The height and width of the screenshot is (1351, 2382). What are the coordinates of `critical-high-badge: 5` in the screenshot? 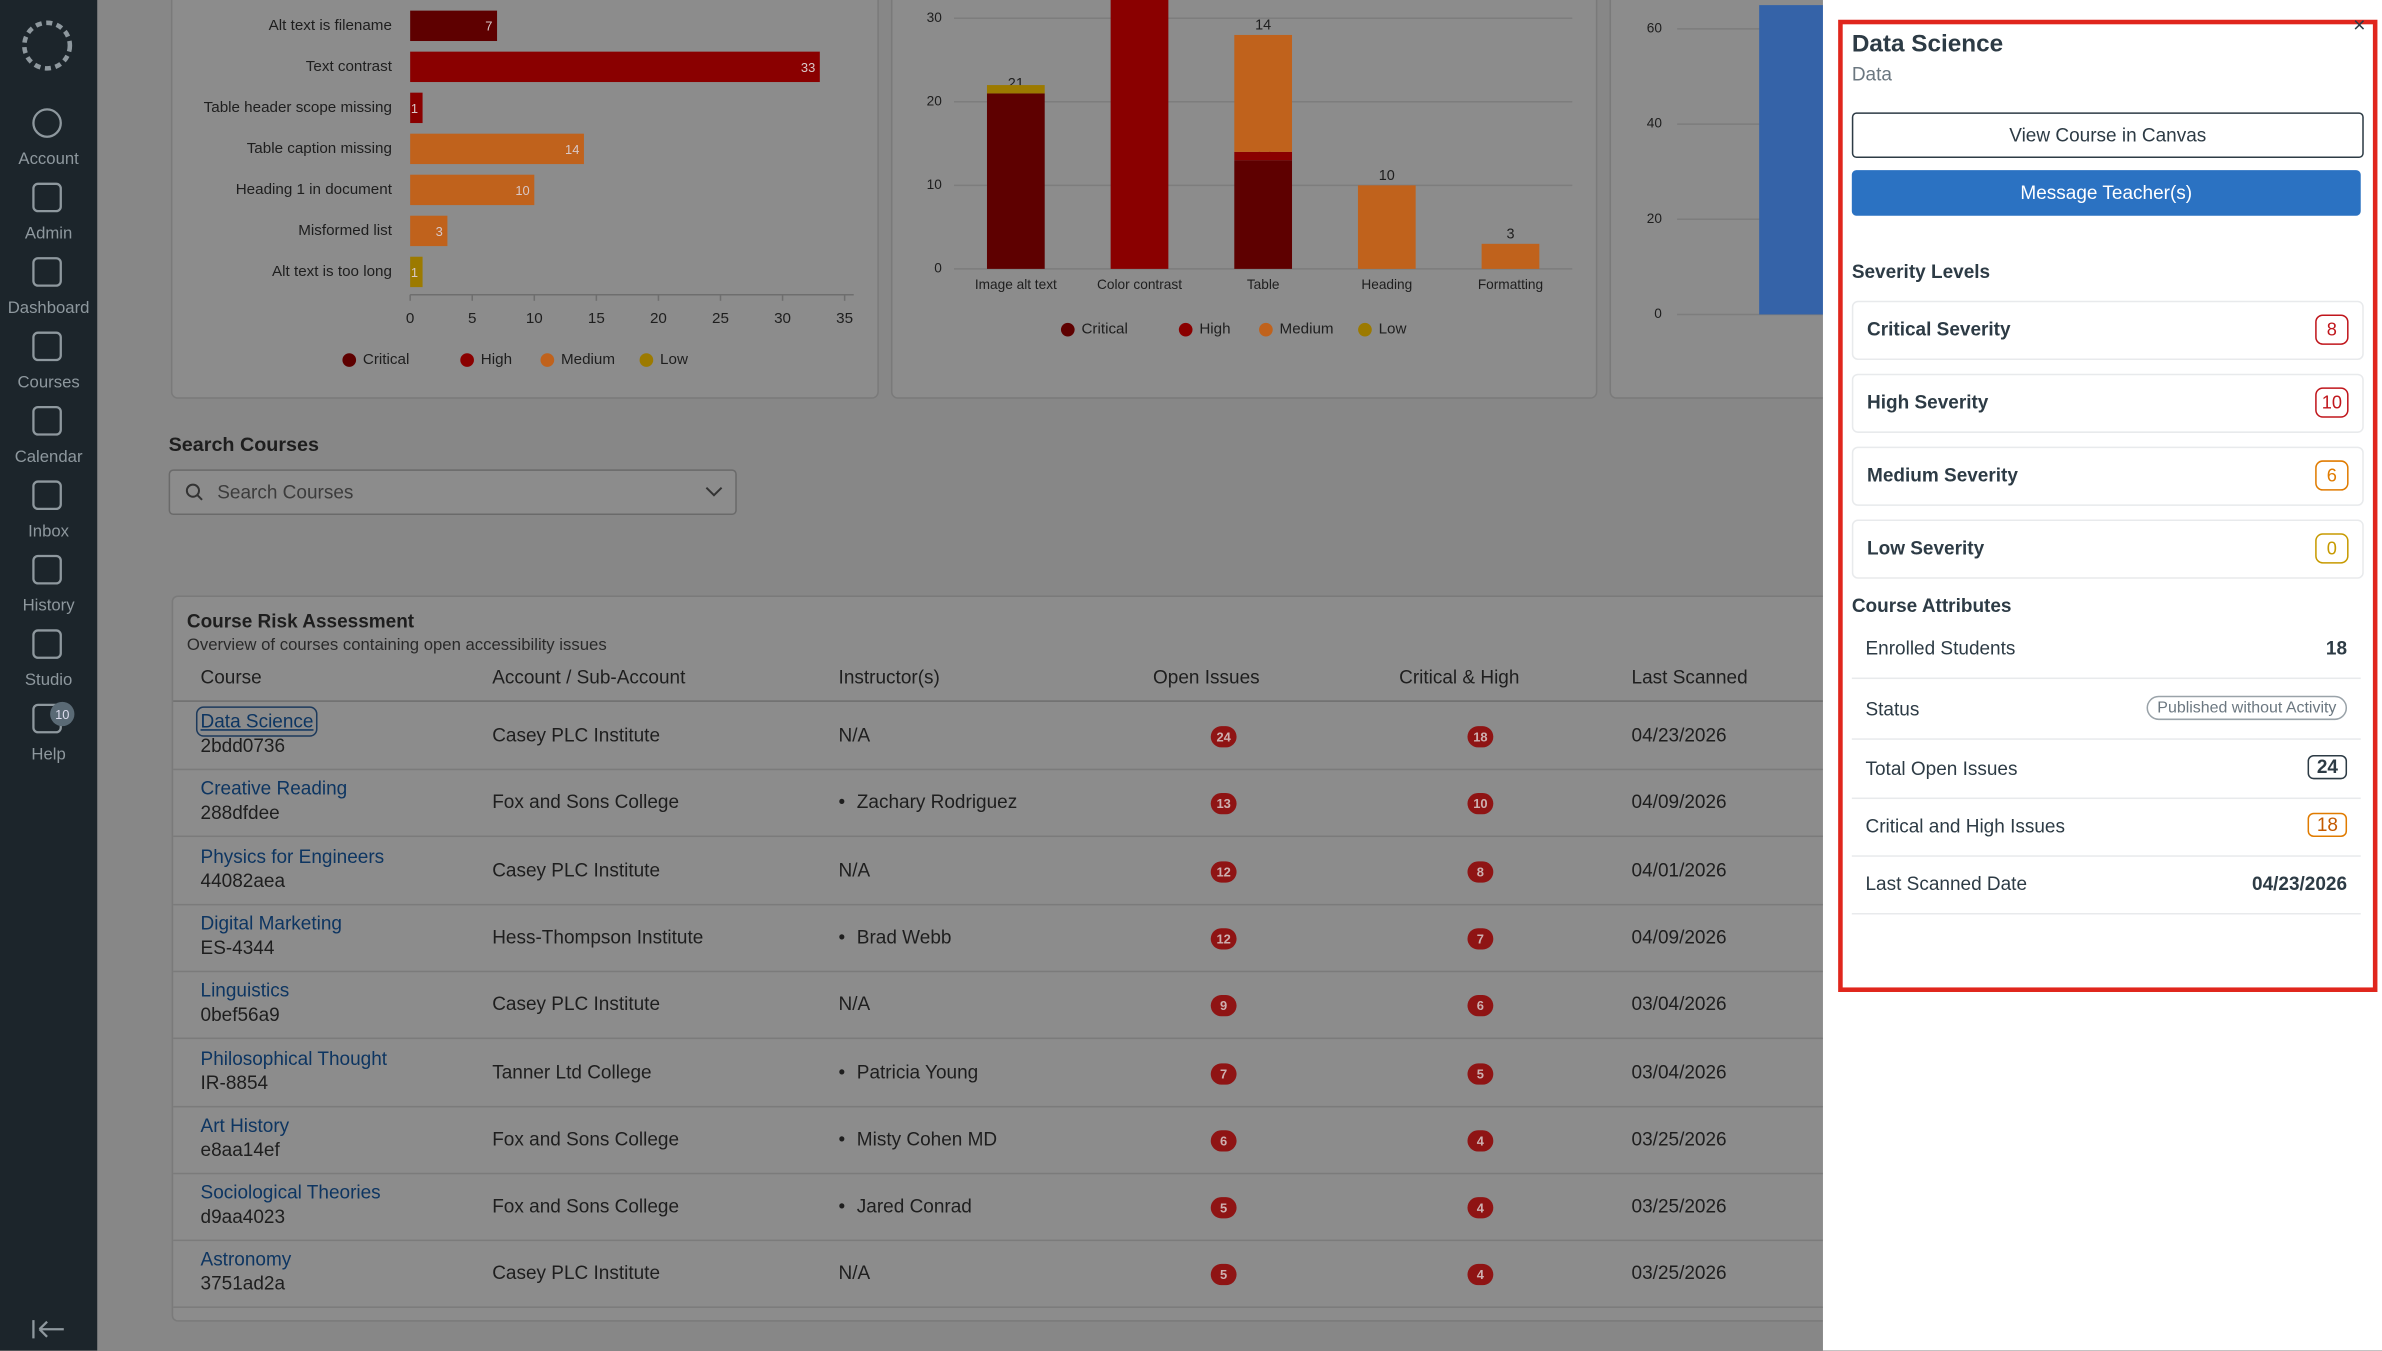 It's located at (1480, 1073).